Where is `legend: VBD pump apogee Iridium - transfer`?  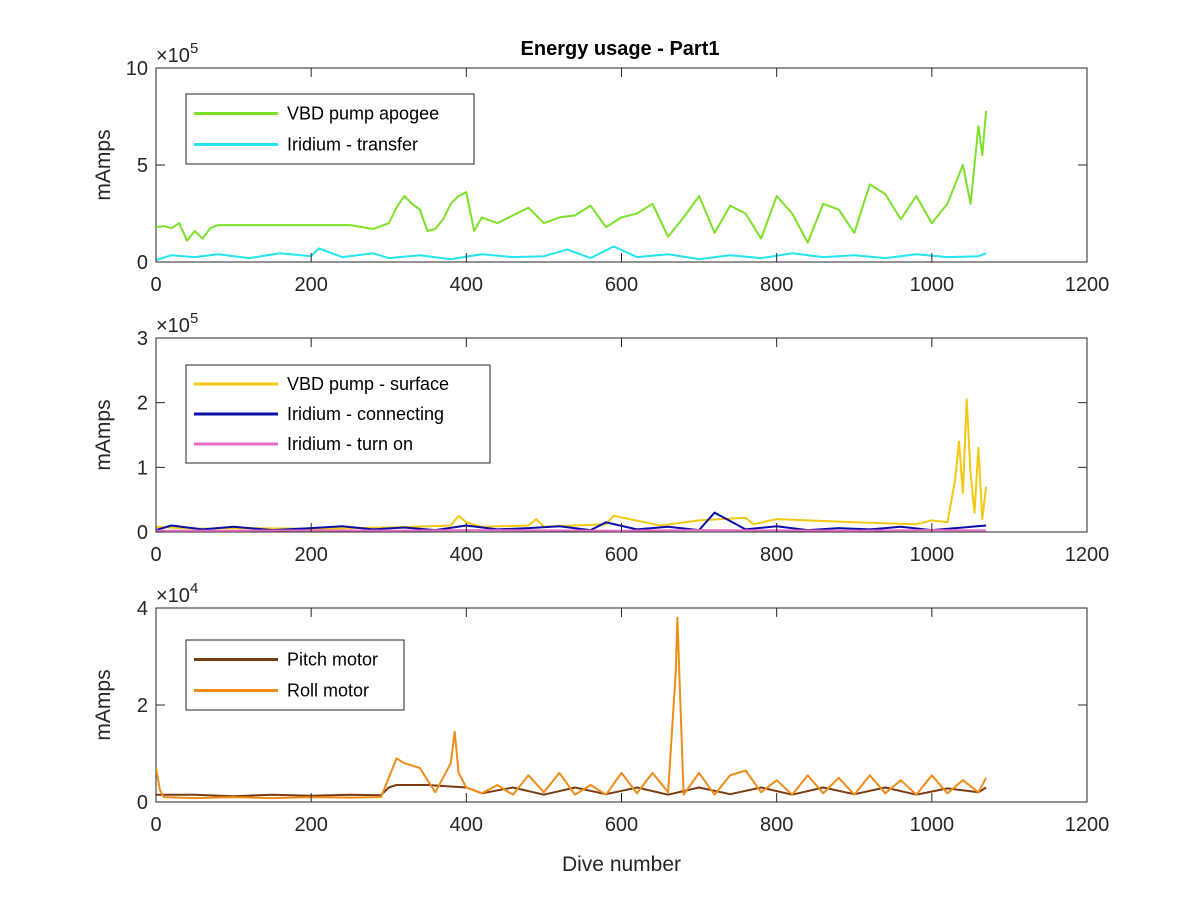 legend: VBD pump apogee Iridium - transfer is located at coordinates (330, 129).